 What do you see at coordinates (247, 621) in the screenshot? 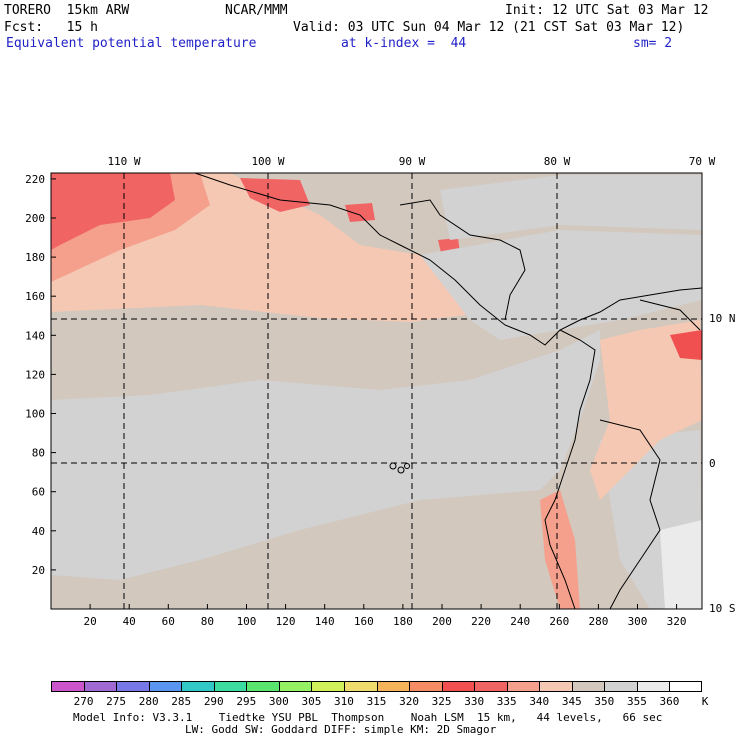
I see `x-tick-label: 100` at bounding box center [247, 621].